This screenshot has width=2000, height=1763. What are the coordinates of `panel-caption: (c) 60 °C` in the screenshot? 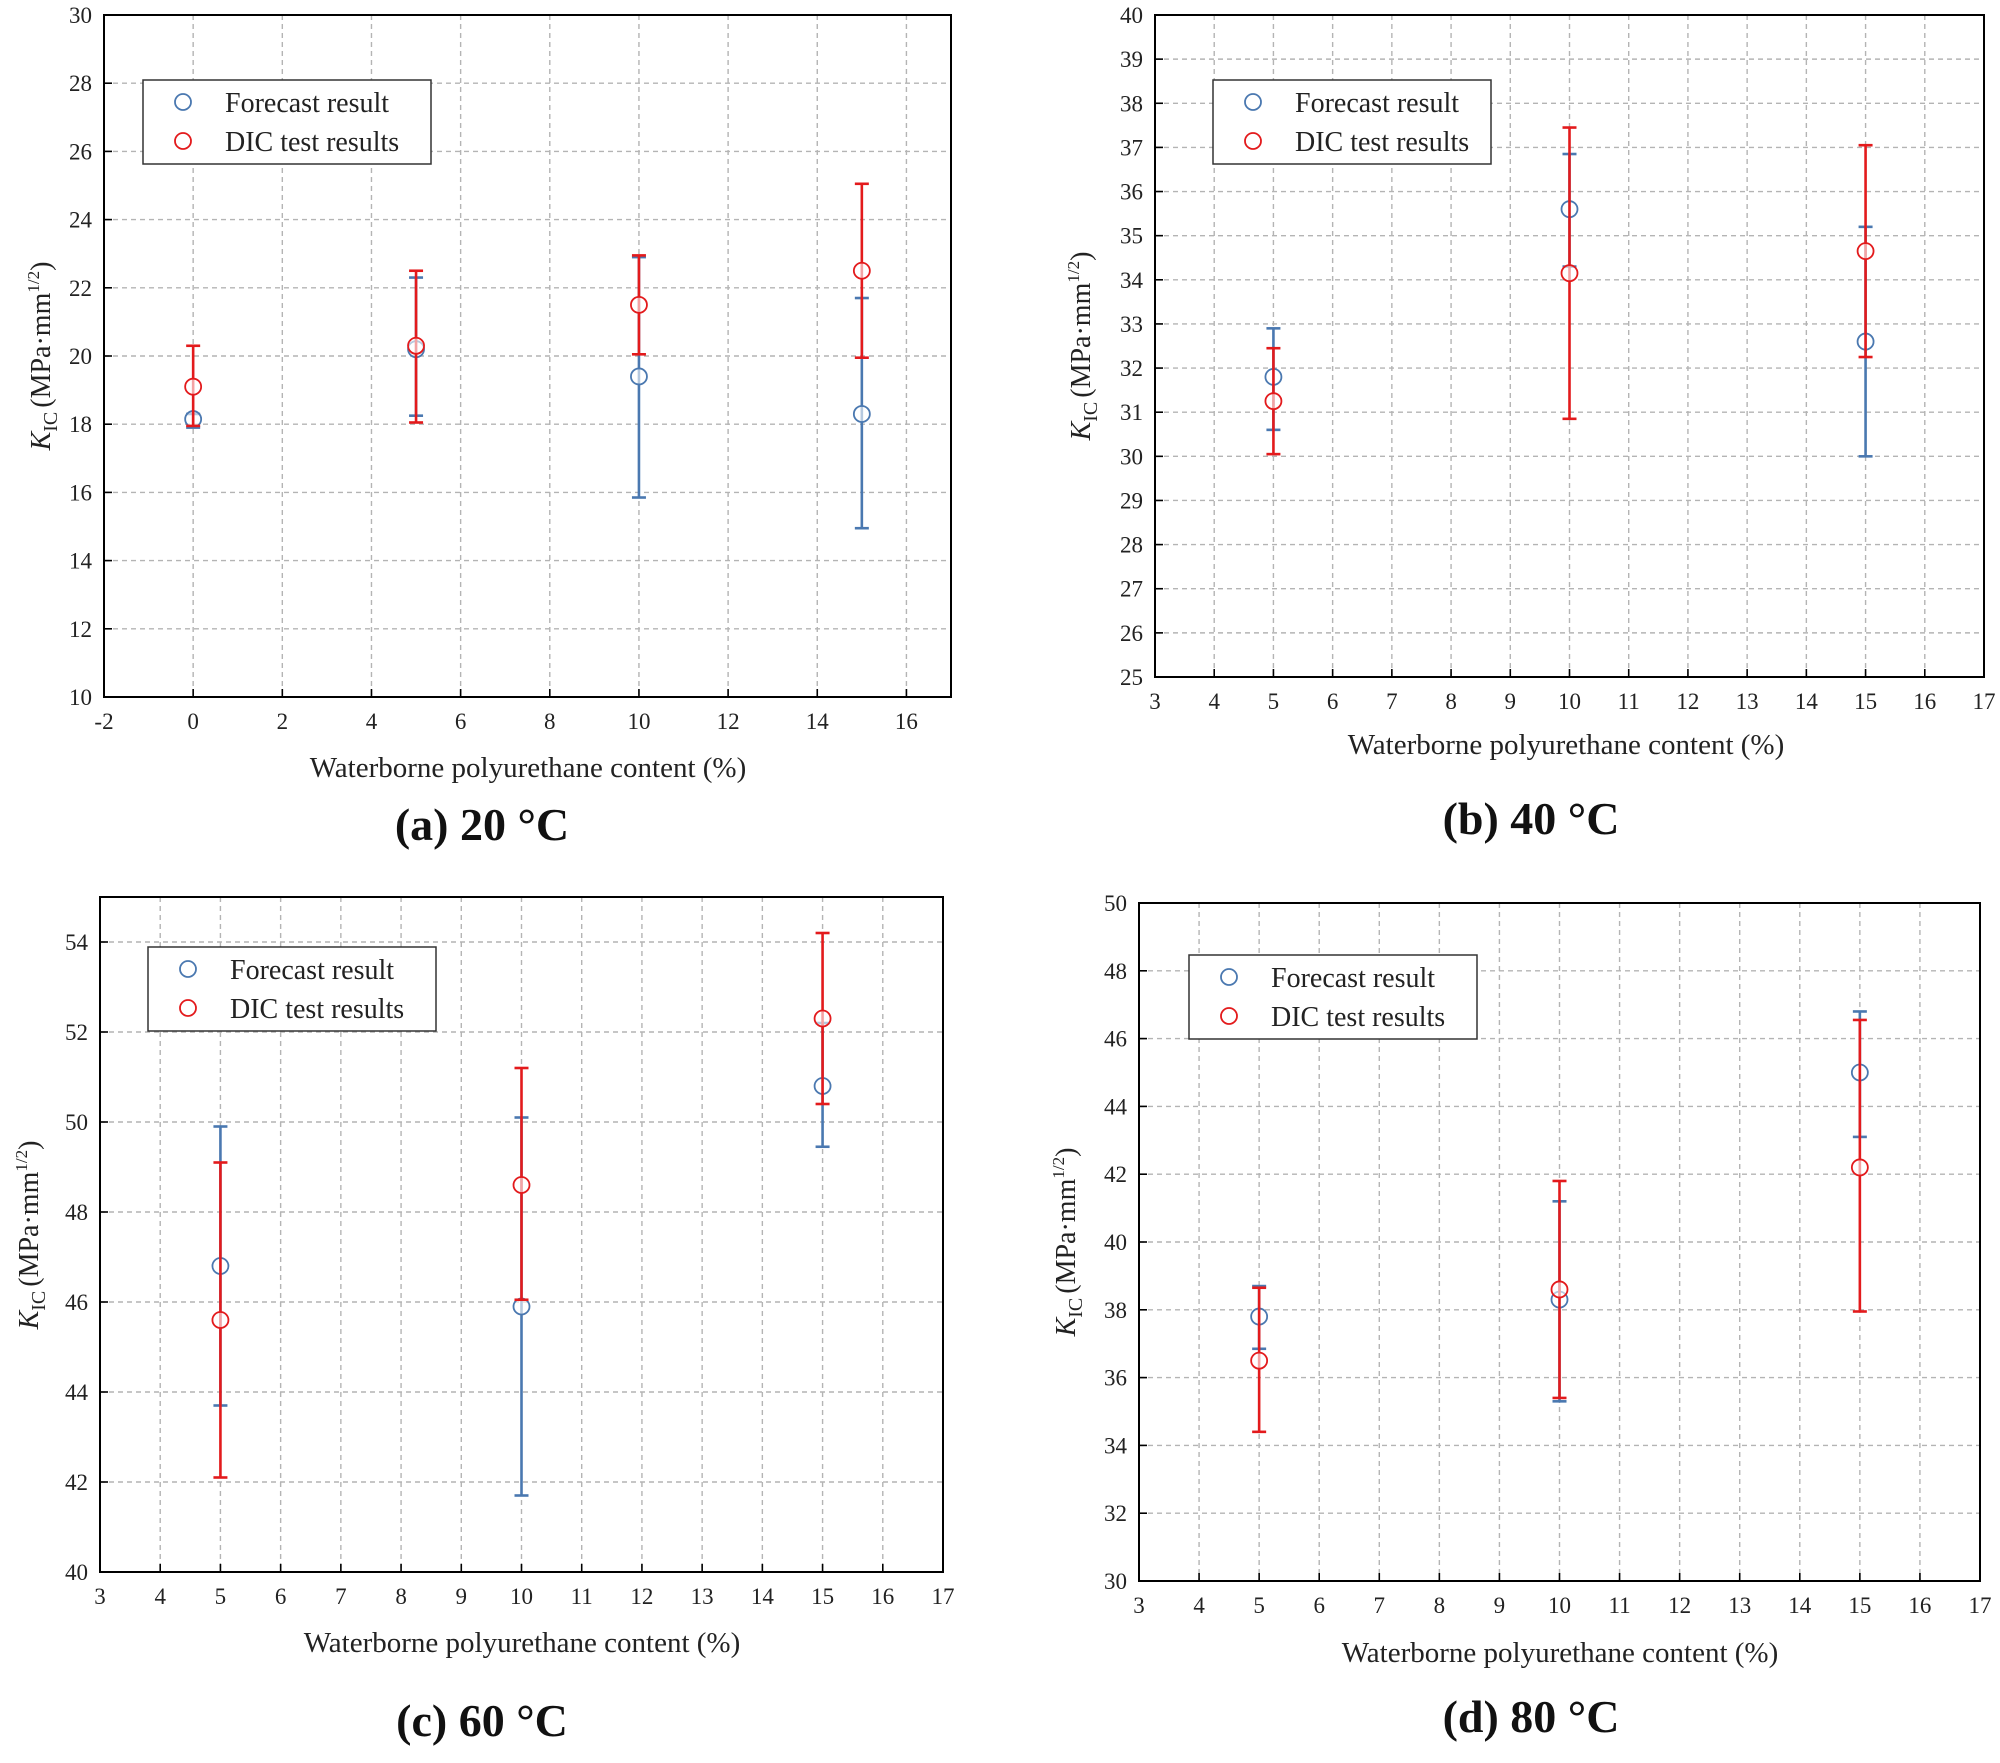 It's located at (482, 1720).